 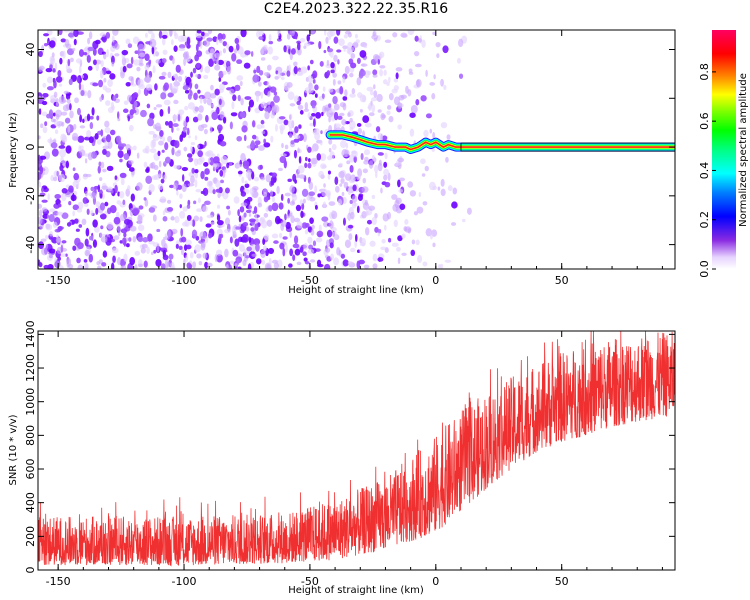 What do you see at coordinates (30, 570) in the screenshot?
I see `snr-y-tick-label: 0` at bounding box center [30, 570].